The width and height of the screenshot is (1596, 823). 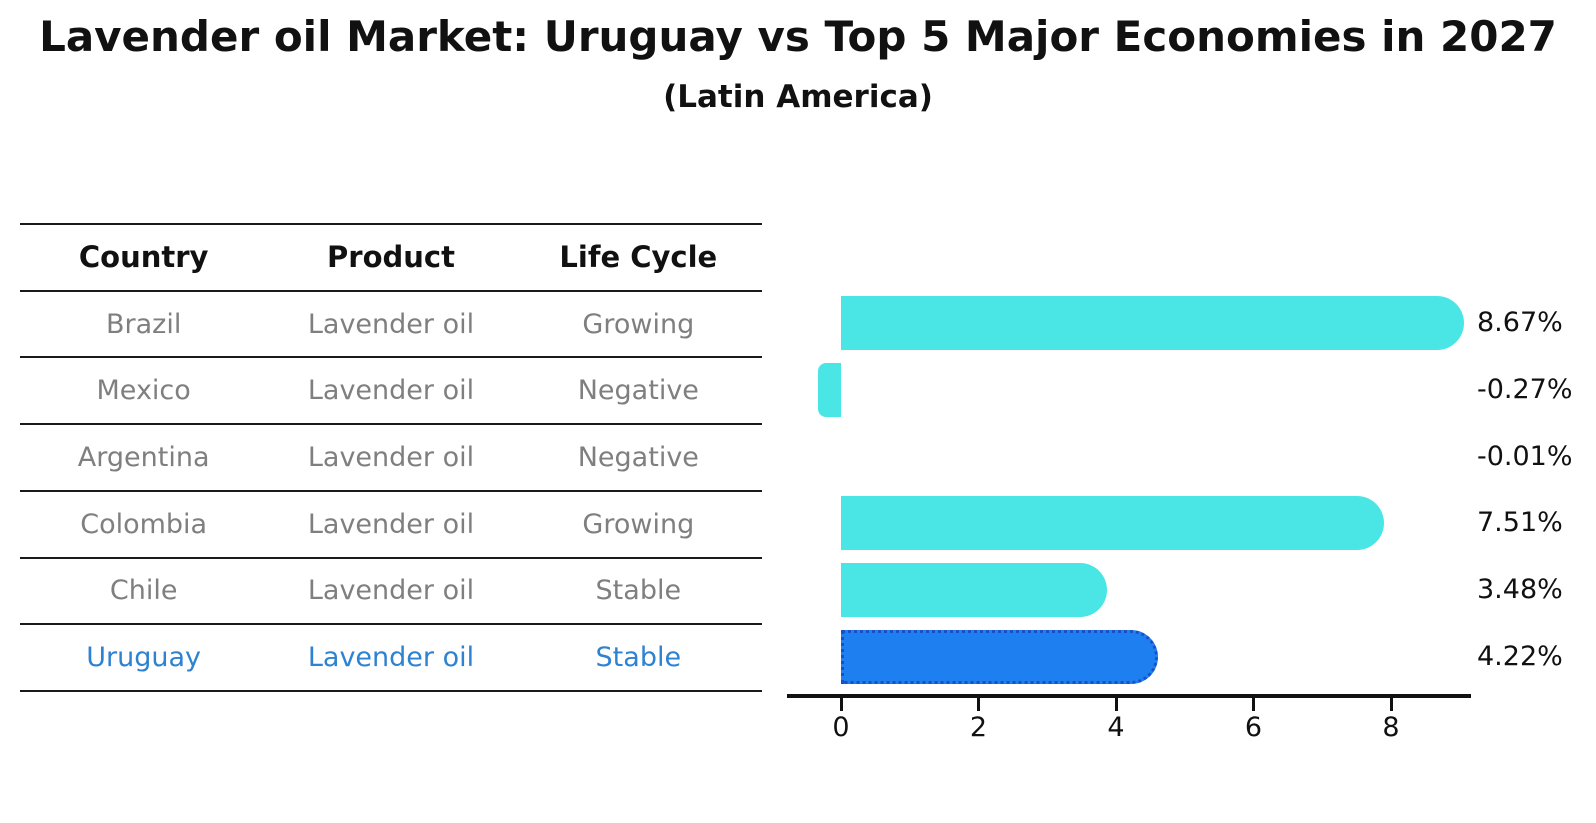 What do you see at coordinates (144, 658) in the screenshot?
I see `table-cell-country: Uruguay` at bounding box center [144, 658].